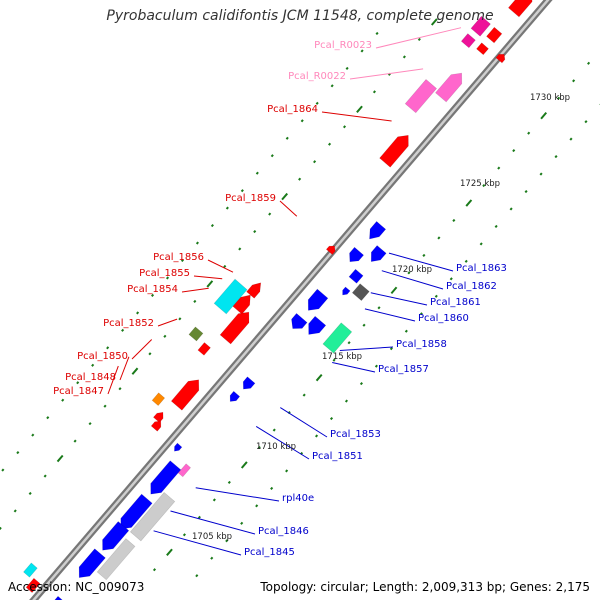 The height and width of the screenshot is (600, 600). What do you see at coordinates (128, 323) in the screenshot?
I see `gene-label: Pcal_1852` at bounding box center [128, 323].